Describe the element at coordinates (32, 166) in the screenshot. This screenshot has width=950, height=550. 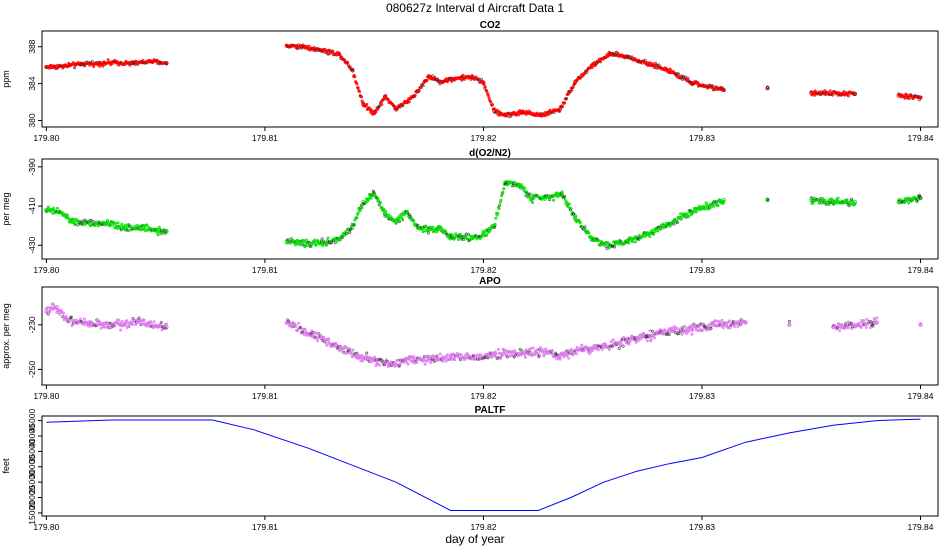
I see `panel-1-y-tick-label: -390` at that location.